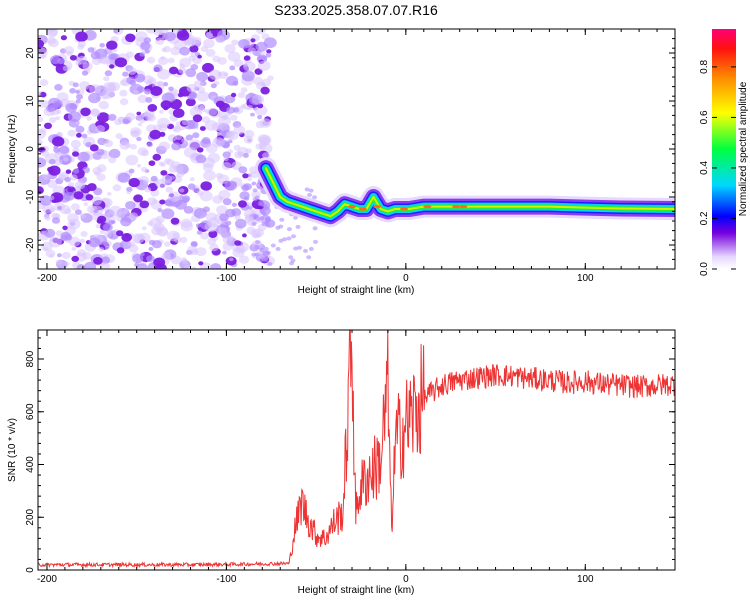  Describe the element at coordinates (47, 278) in the screenshot. I see `spectrogram-xtick-label-0: -200` at that location.